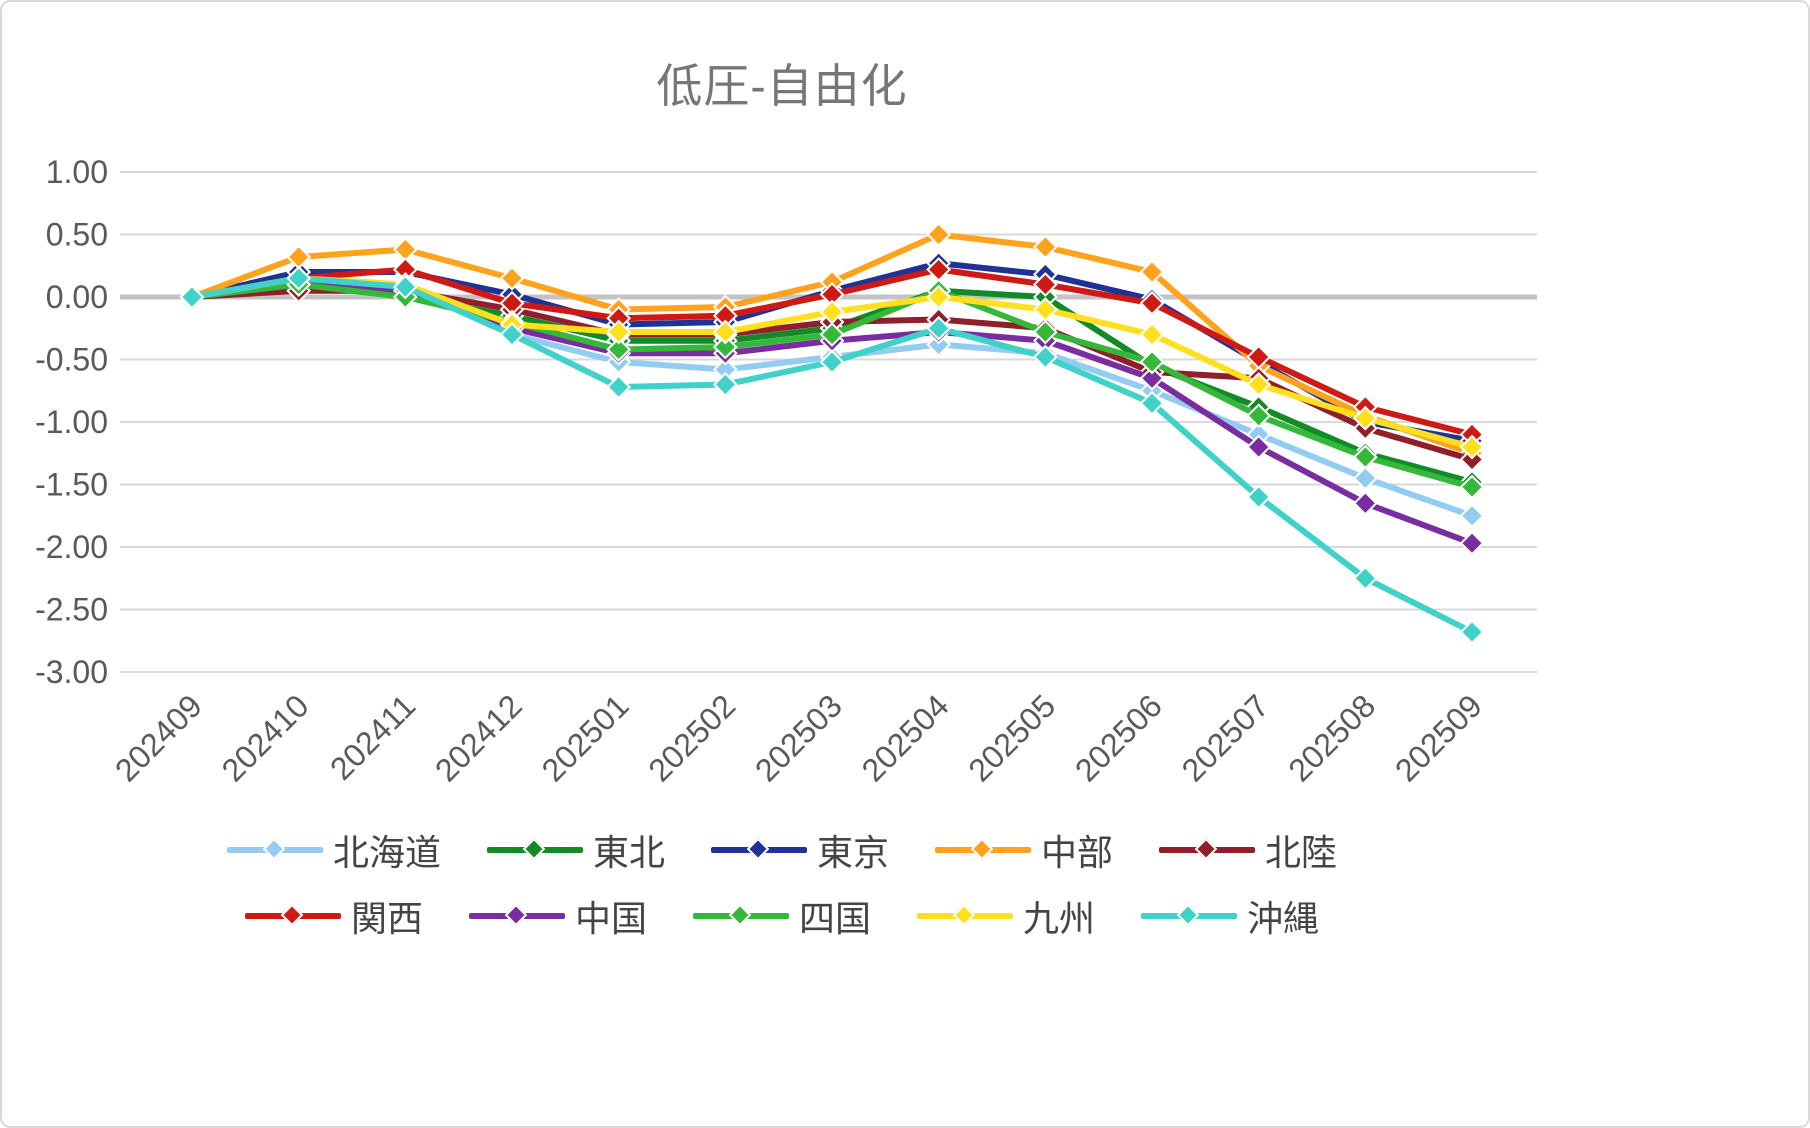  I want to click on legend-label: 中部, so click(1077, 852).